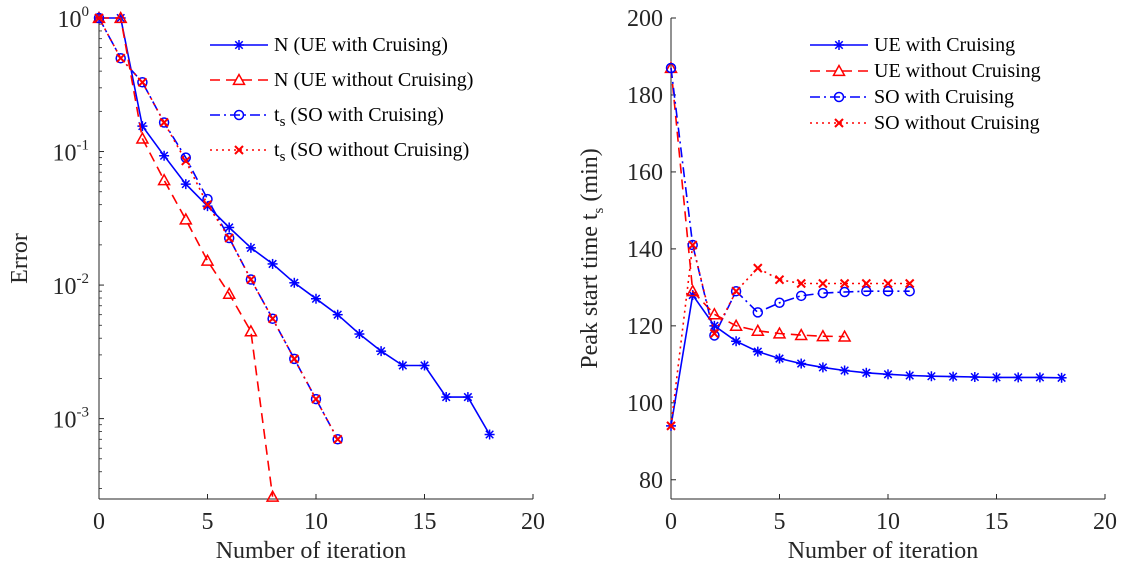  Describe the element at coordinates (997, 522) in the screenshot. I see `x-tick-label: 15` at that location.